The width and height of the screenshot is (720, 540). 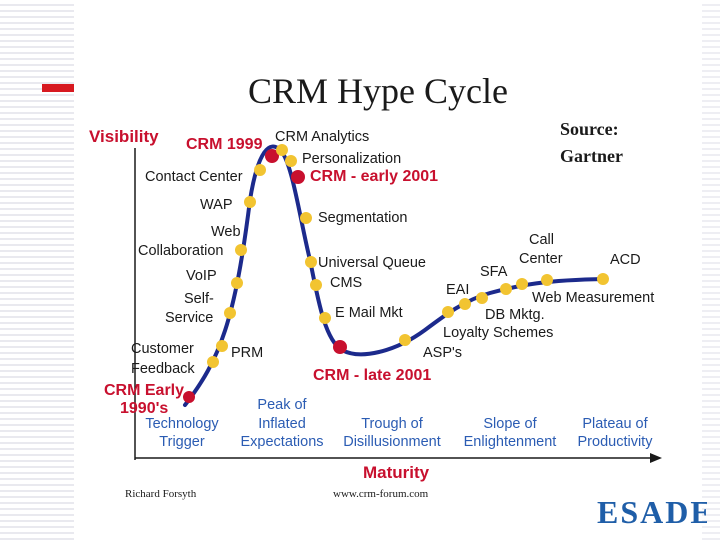 I want to click on web-collaboration-label-line2: Collaboration, so click(x=180, y=251).